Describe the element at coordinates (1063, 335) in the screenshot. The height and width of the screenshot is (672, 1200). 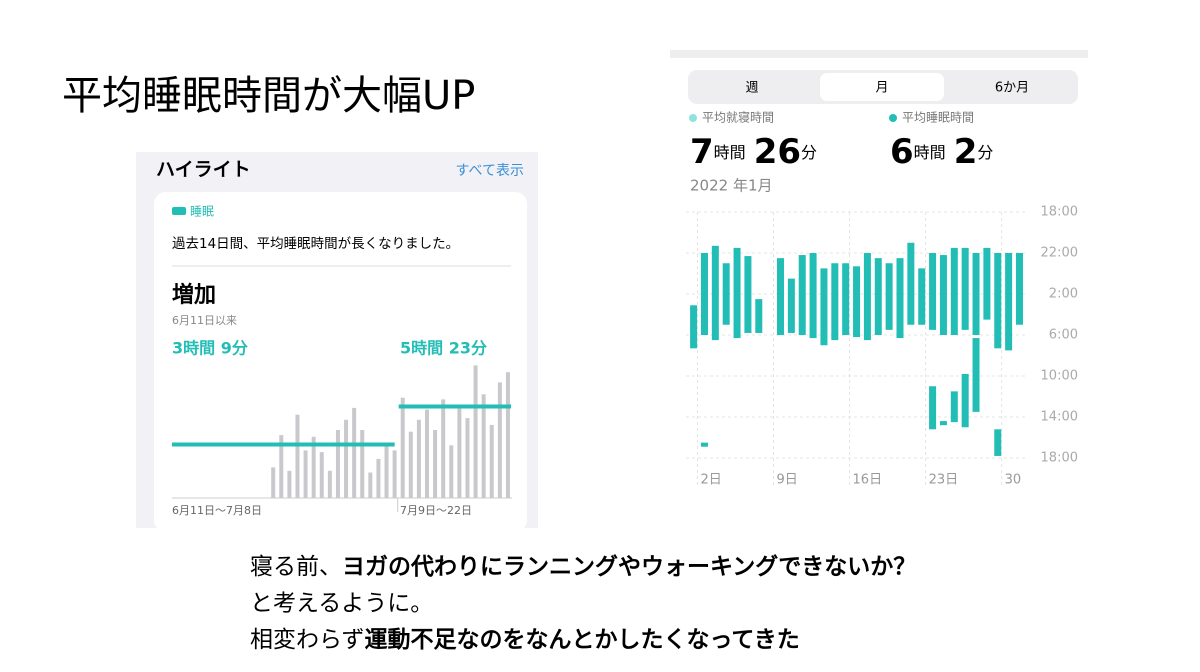
I see `y-tick-label: 6:00` at that location.